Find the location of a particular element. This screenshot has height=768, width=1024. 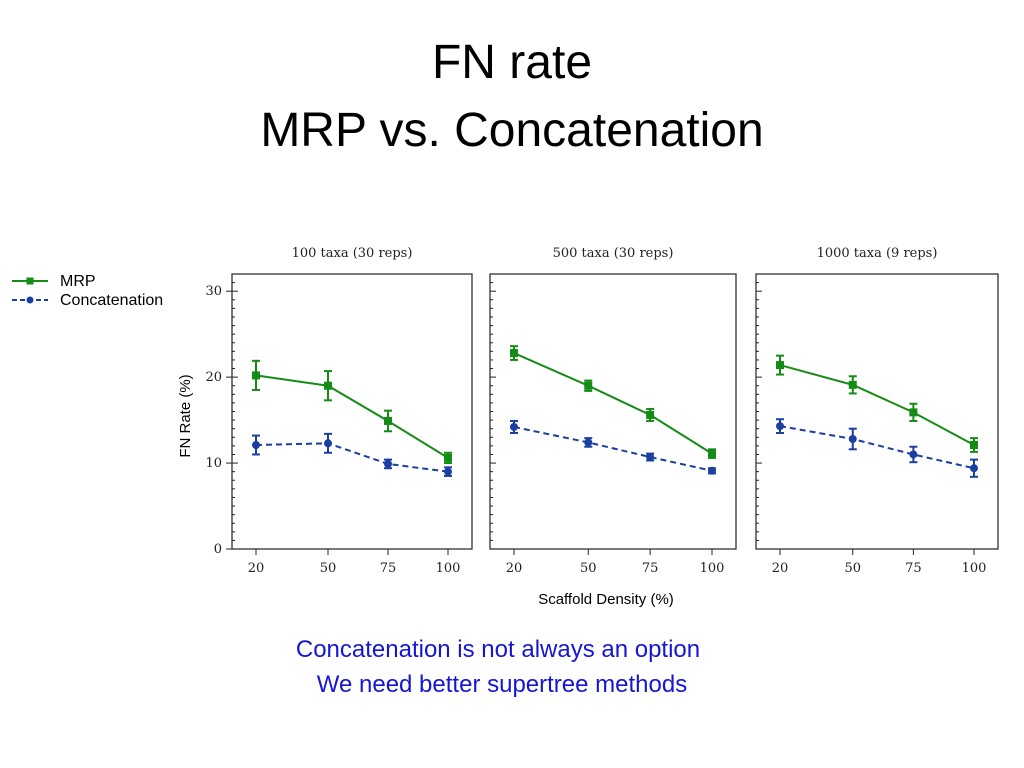

y-tick-label: 30 is located at coordinates (213, 291).